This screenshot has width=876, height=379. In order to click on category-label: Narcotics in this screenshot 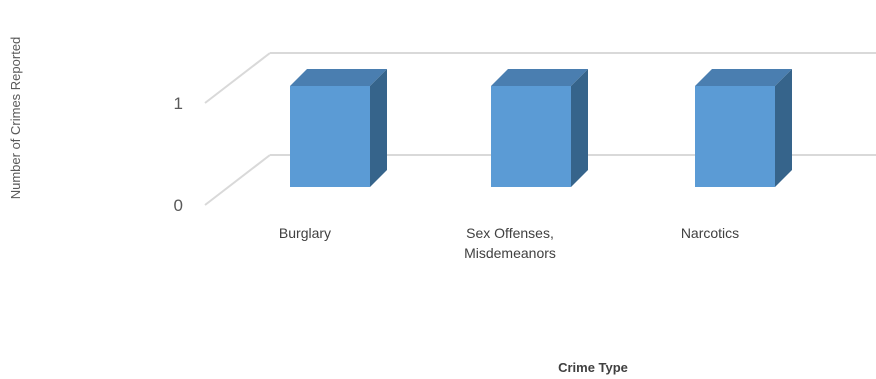, I will do `click(710, 233)`.